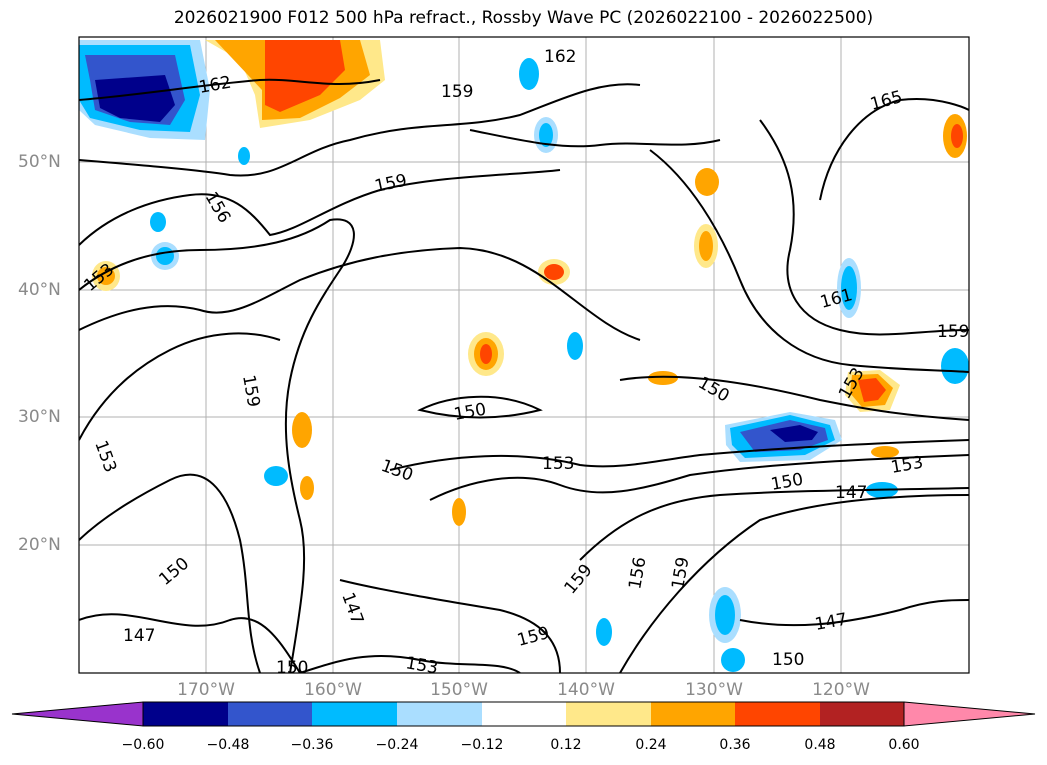 This screenshot has width=1047, height=765. Describe the element at coordinates (969, 714) in the screenshot. I see `colorbar-extend-high` at that location.